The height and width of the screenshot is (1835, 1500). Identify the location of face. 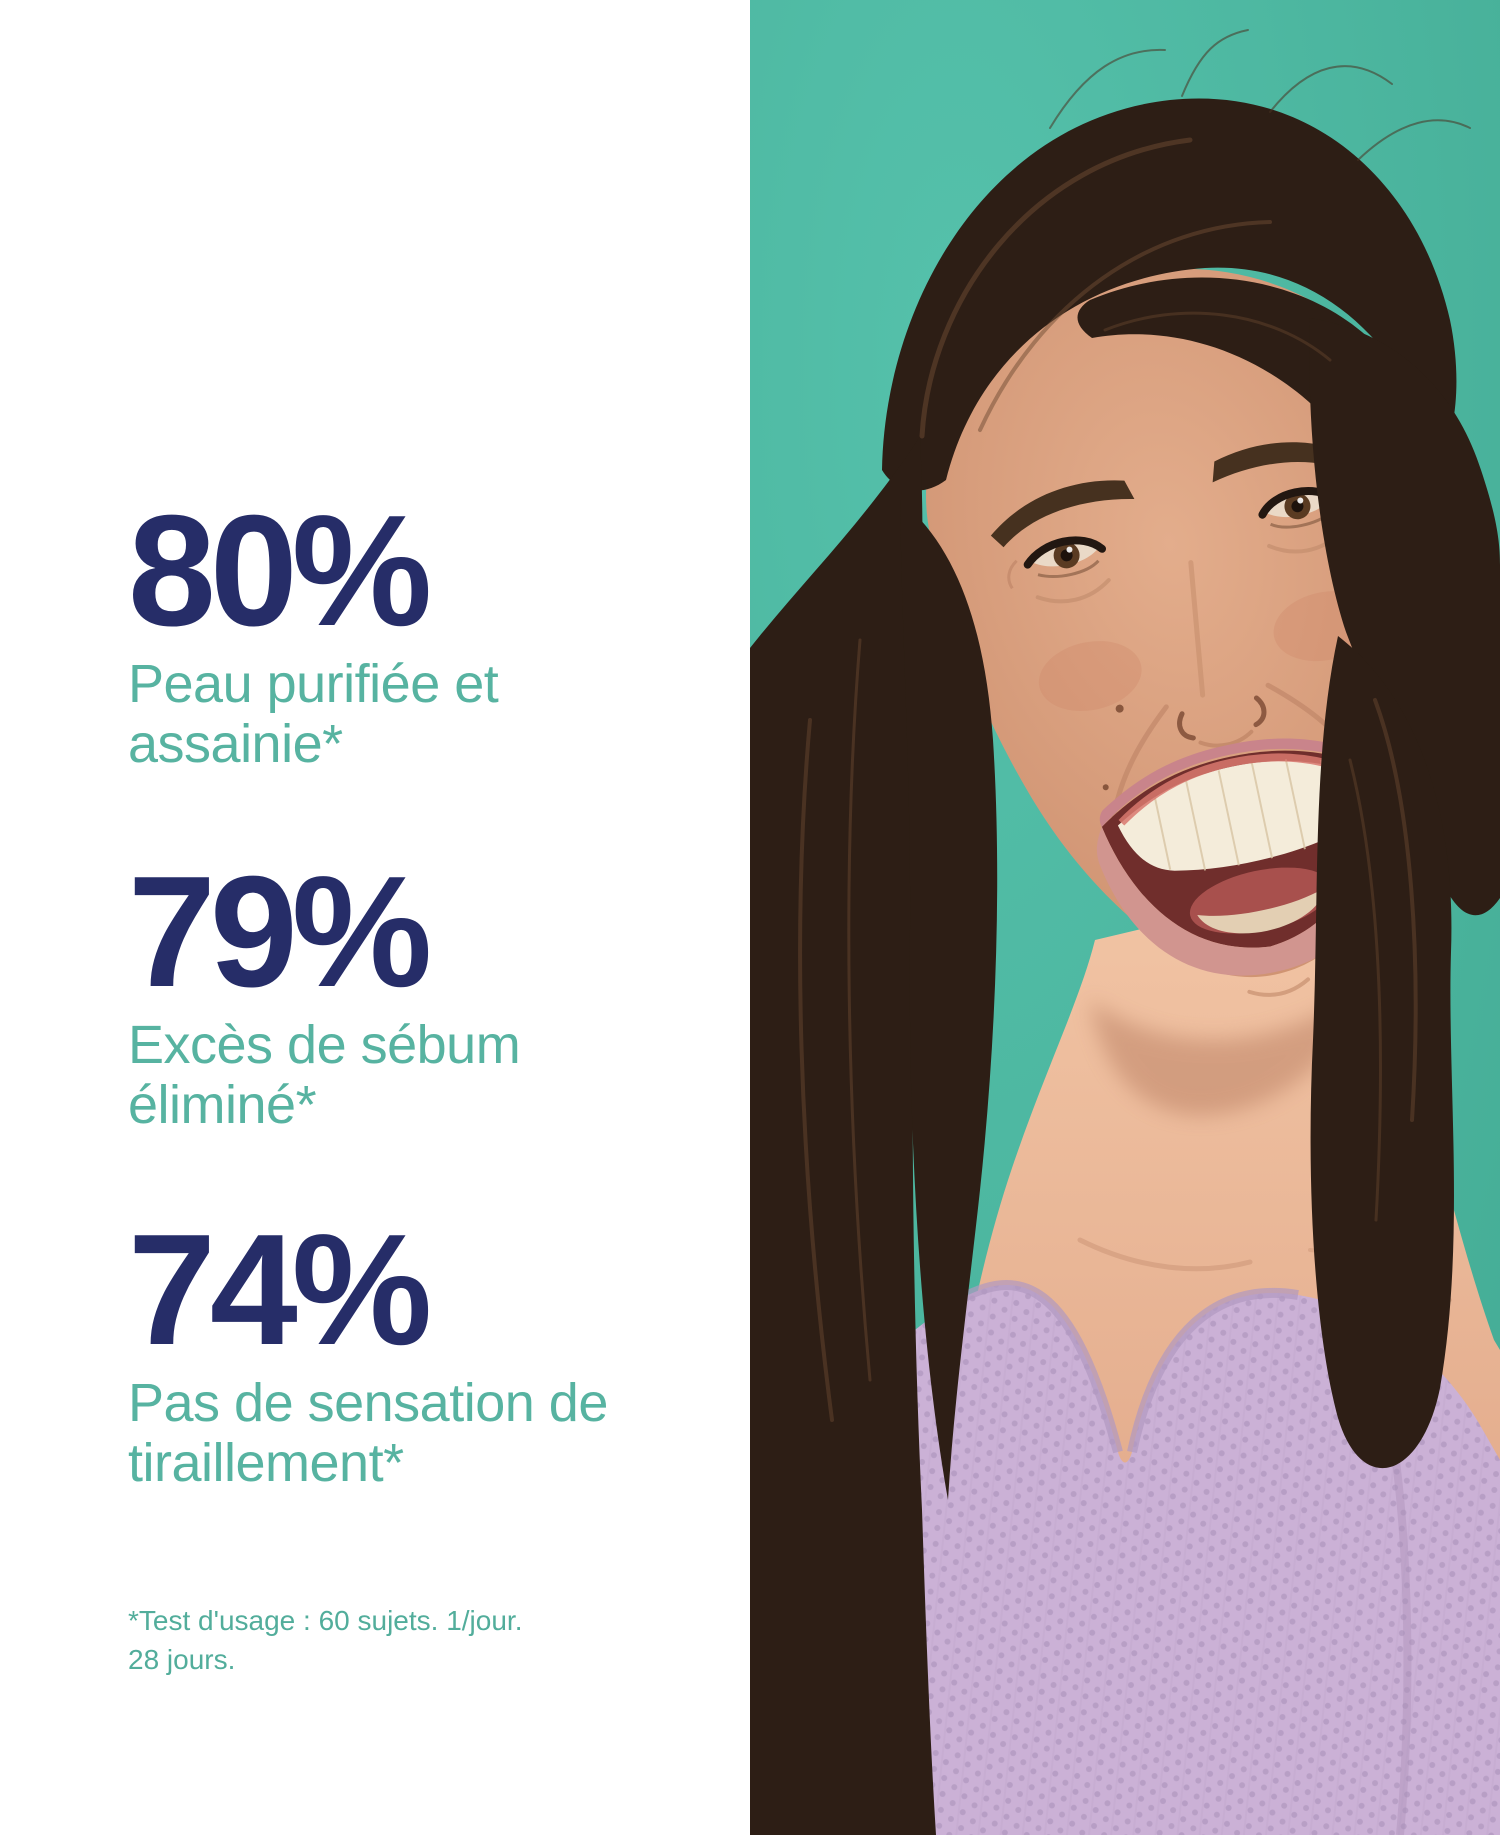
(1180, 632).